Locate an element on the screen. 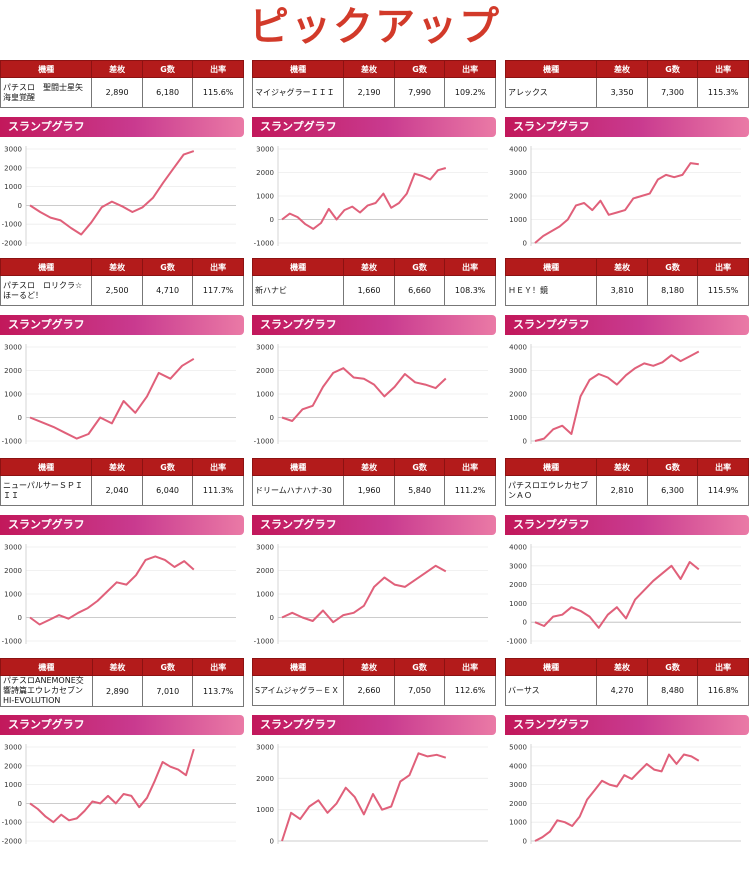 This screenshot has width=750, height=887. cell-diff: 2,890 is located at coordinates (117, 92).